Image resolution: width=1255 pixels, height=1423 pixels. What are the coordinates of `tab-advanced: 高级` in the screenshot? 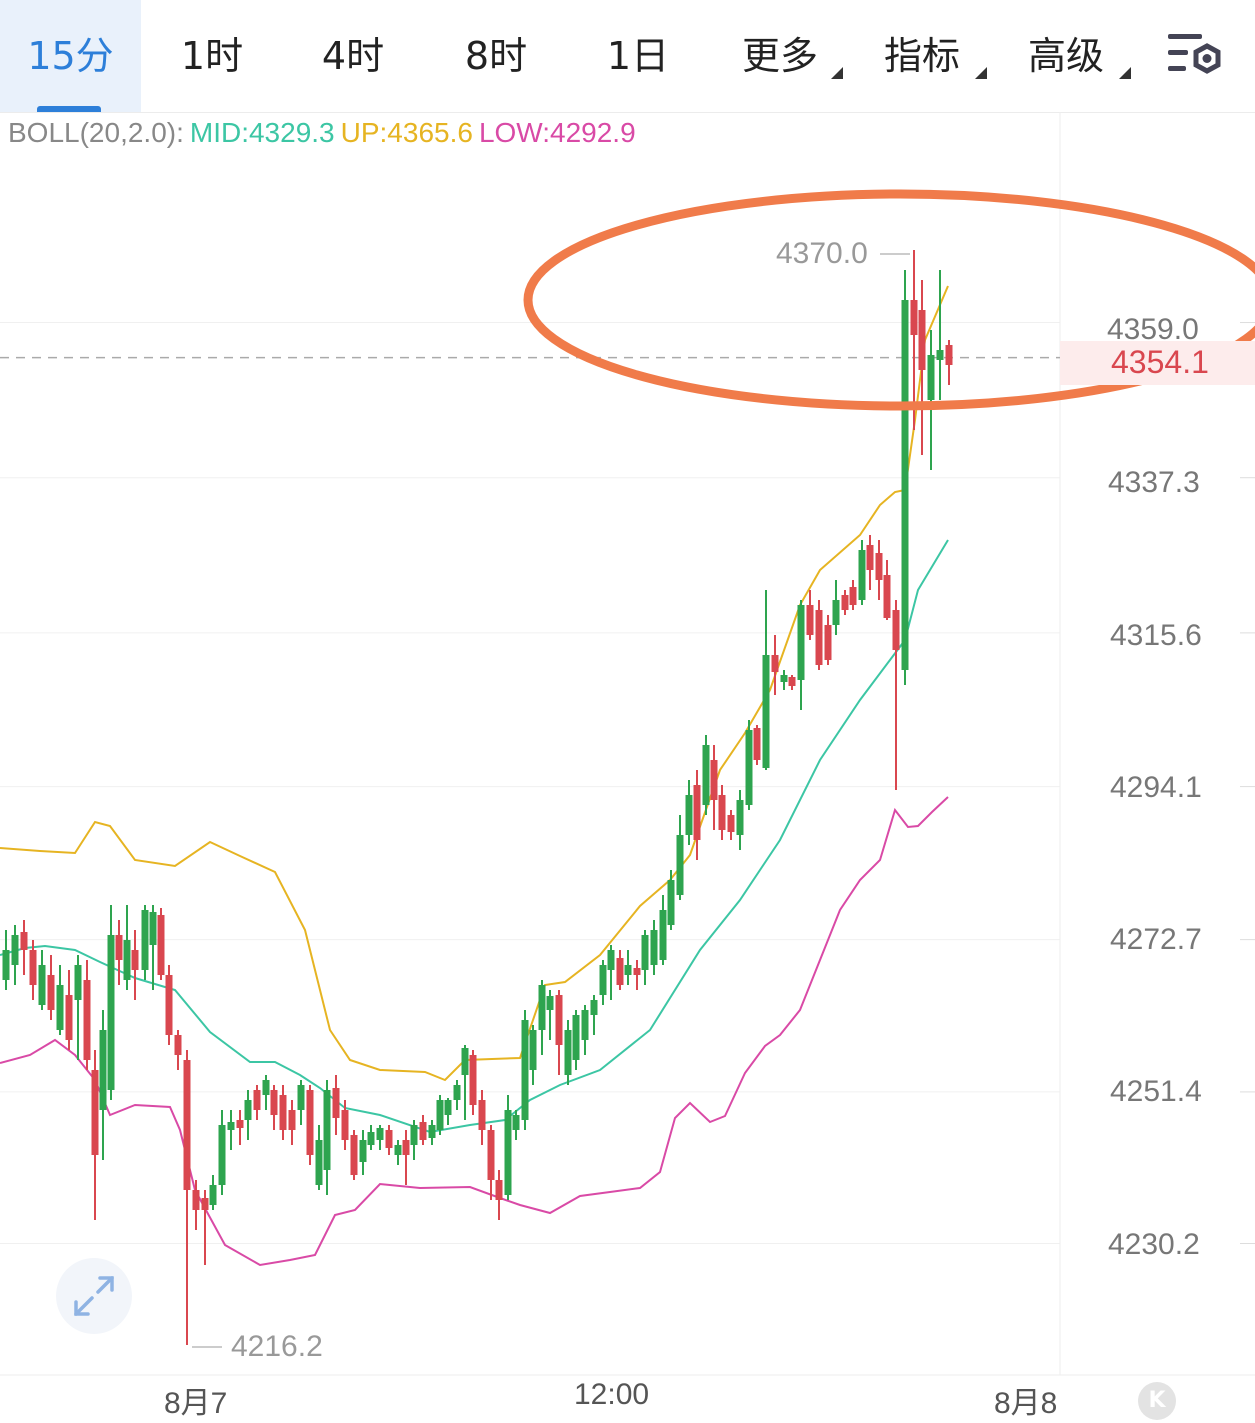 It's located at (1080, 56).